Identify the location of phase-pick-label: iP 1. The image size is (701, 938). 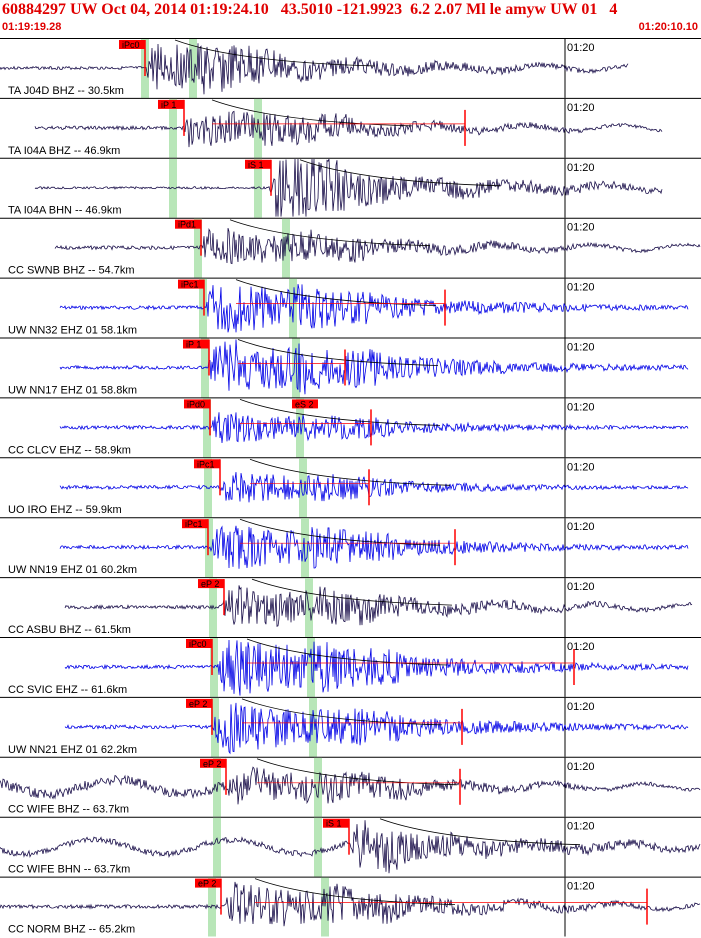
(193, 345).